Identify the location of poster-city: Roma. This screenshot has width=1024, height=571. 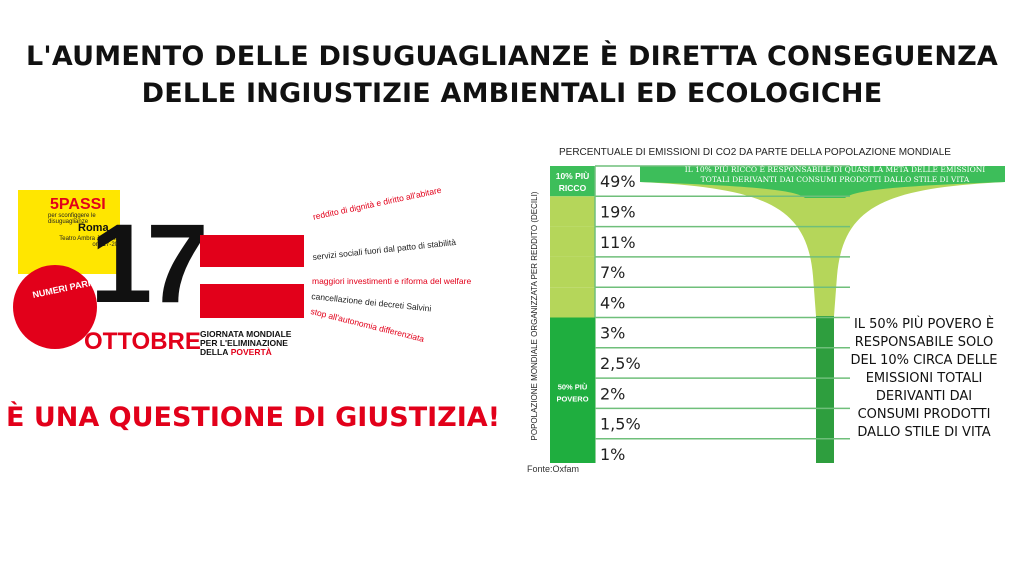
(93, 228).